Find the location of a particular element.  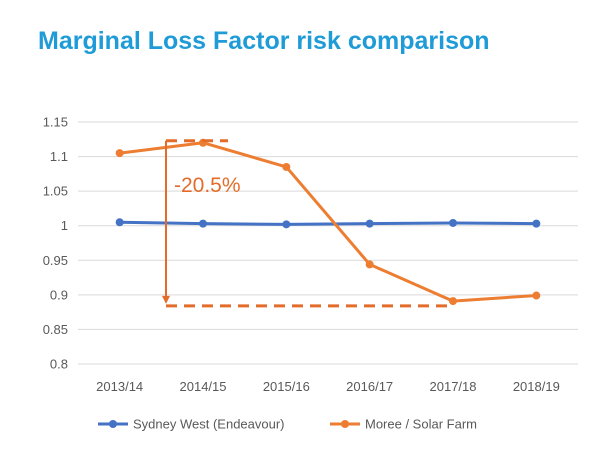

y-tick-label: 1.05 is located at coordinates (55, 191).